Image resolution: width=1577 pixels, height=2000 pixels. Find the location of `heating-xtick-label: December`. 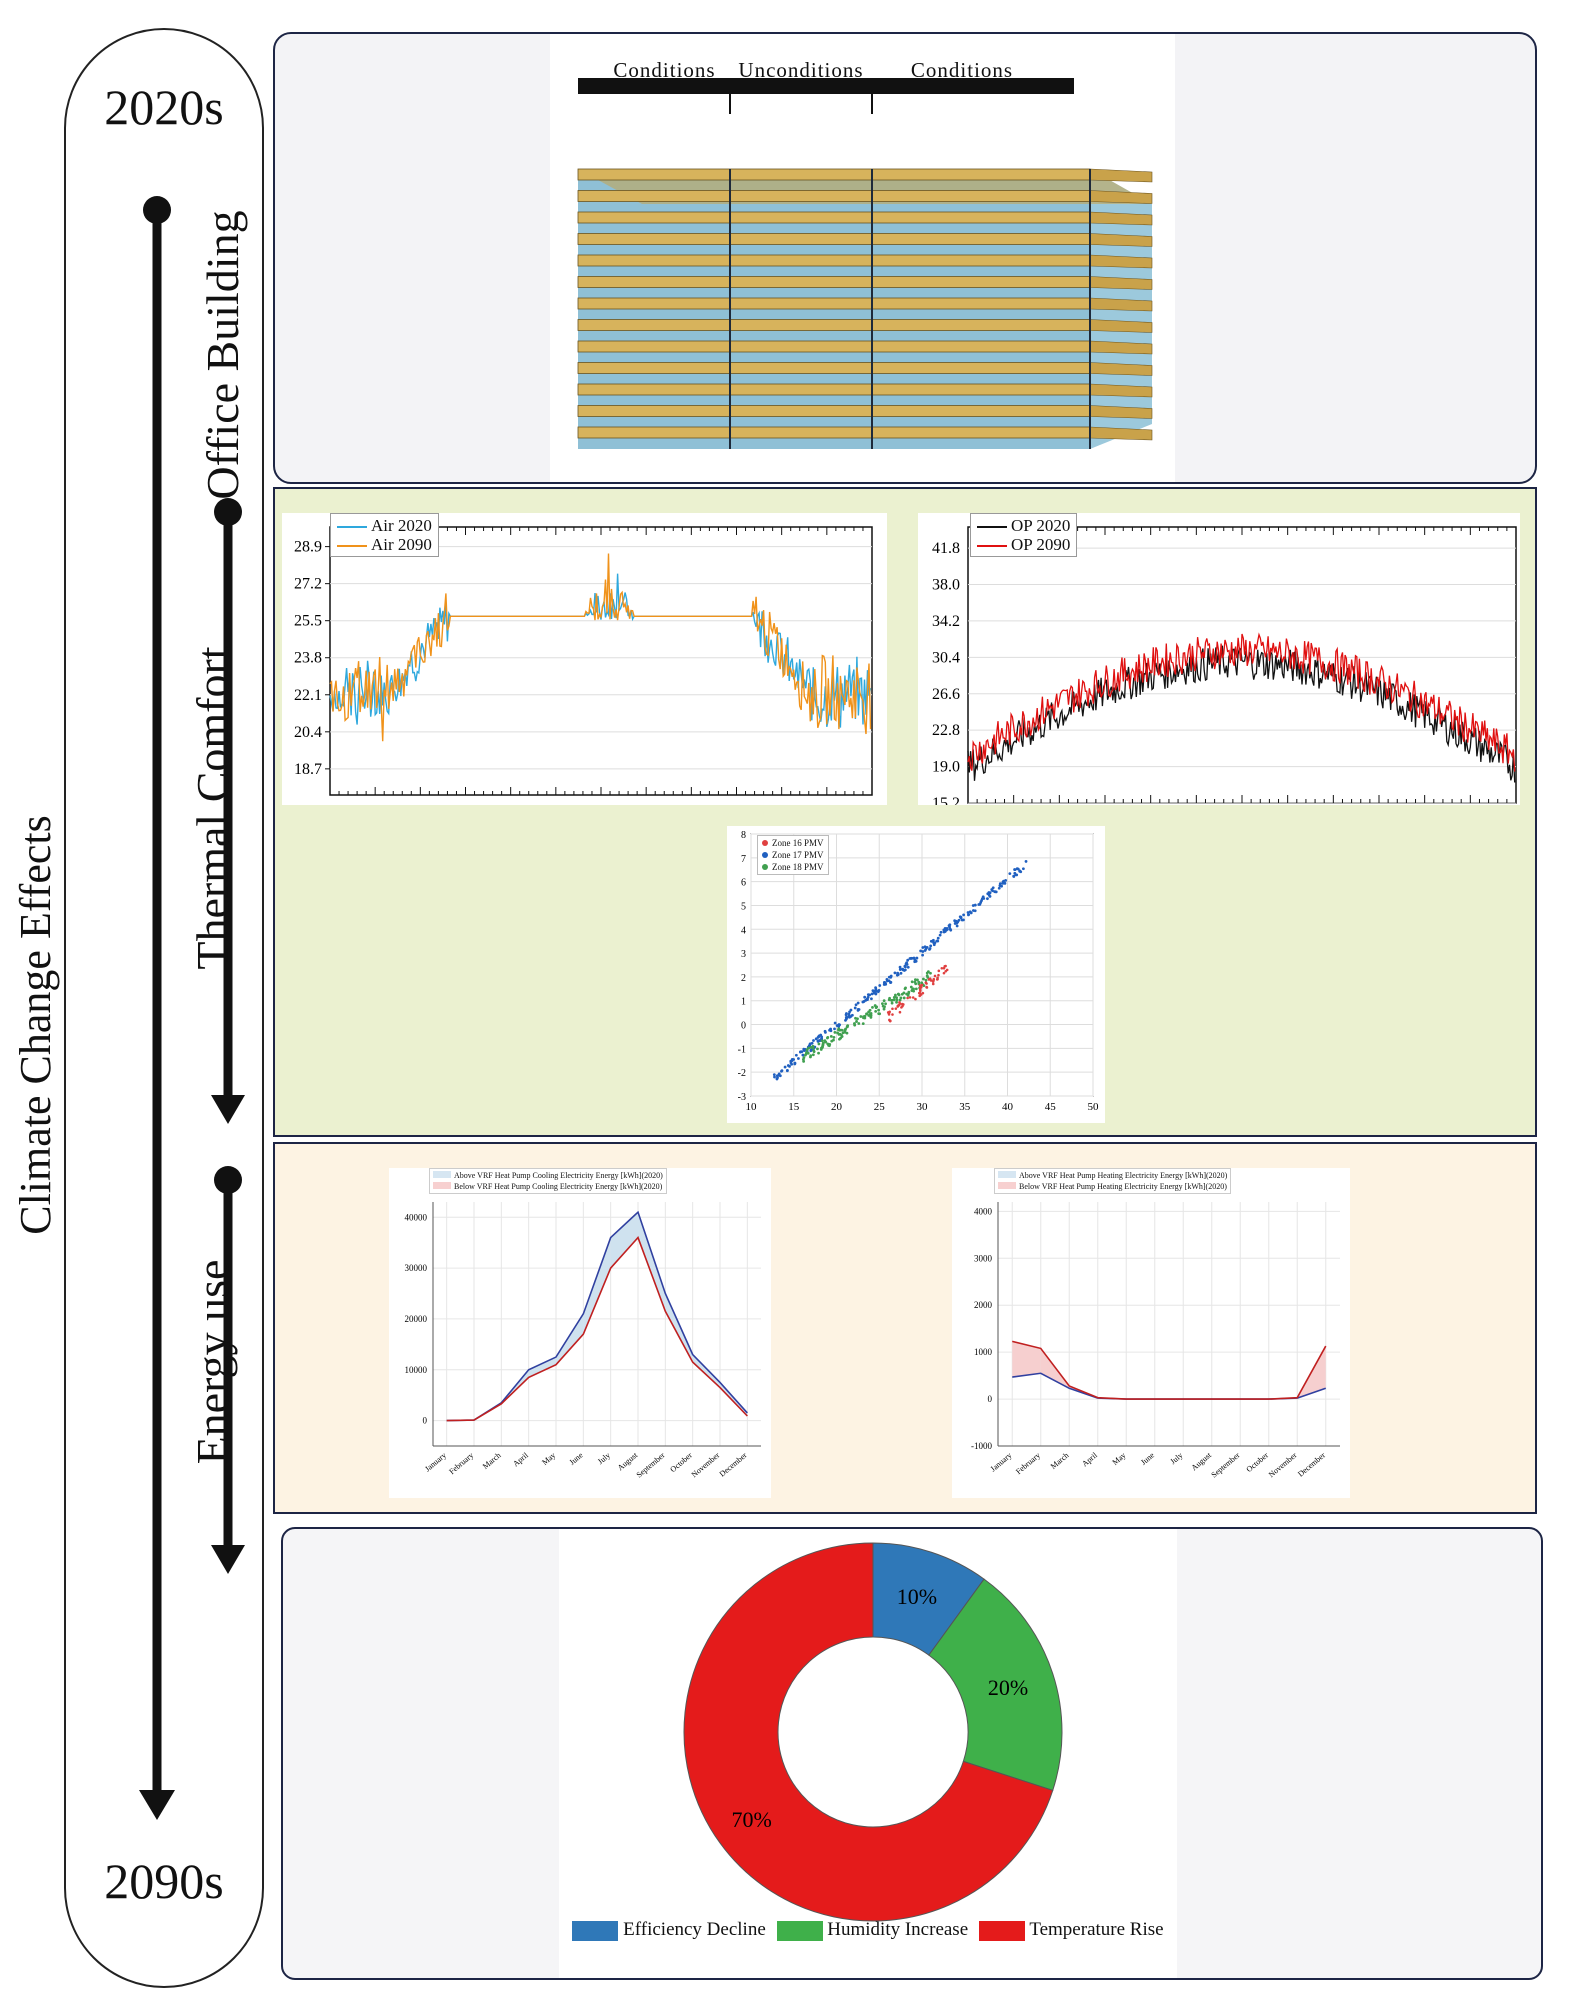

heating-xtick-label: December is located at coordinates (1311, 1464).